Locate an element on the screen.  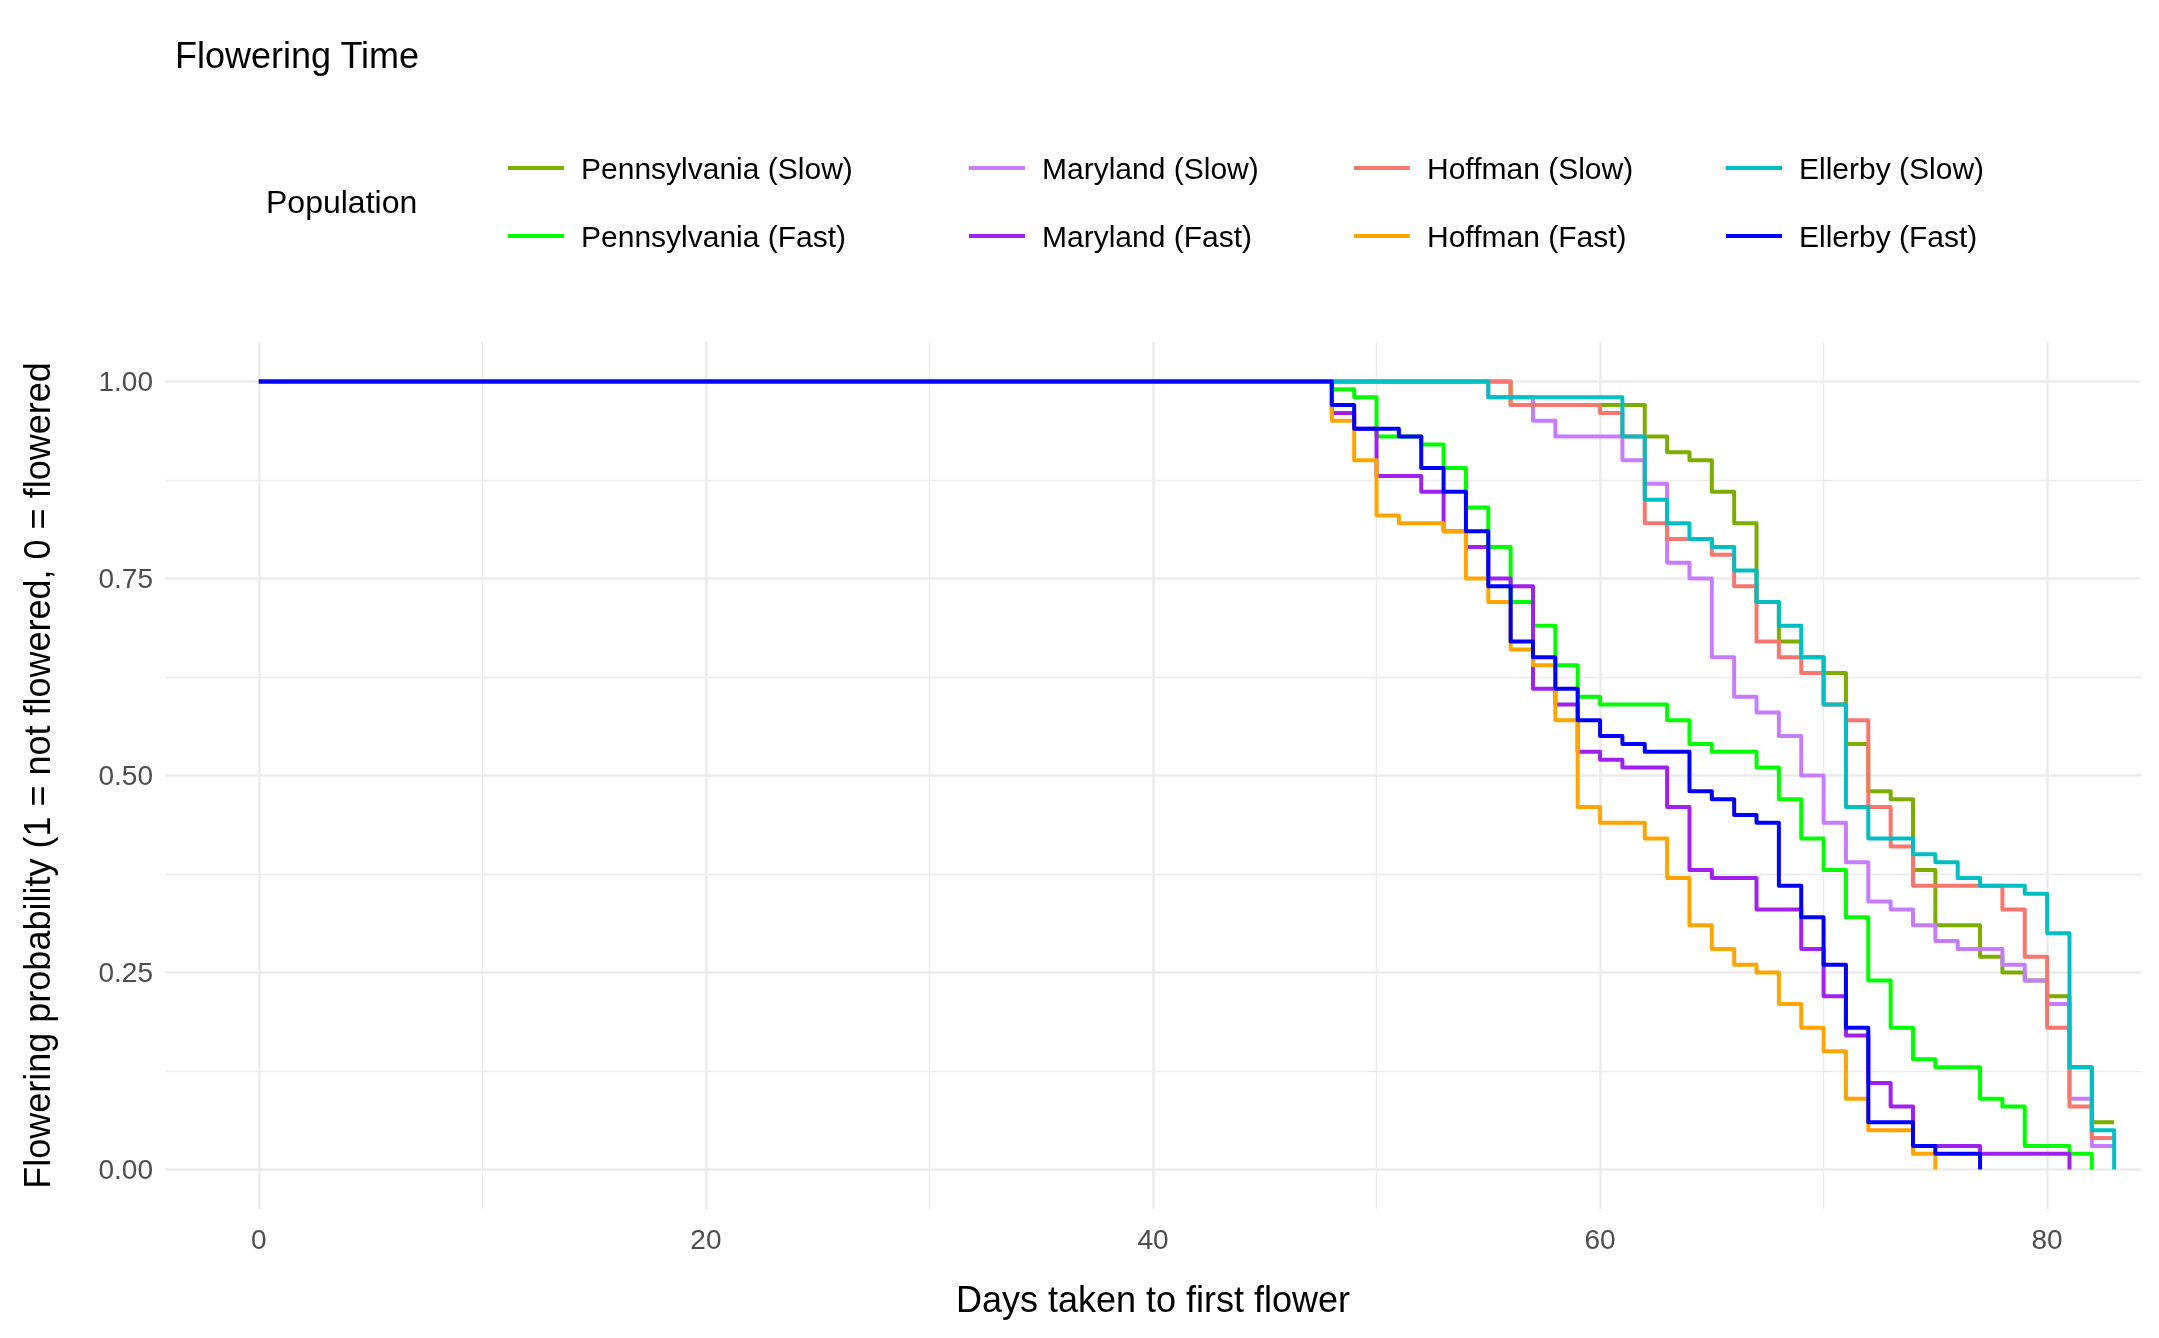
legend-label: Maryland (Fast) is located at coordinates (1147, 236).